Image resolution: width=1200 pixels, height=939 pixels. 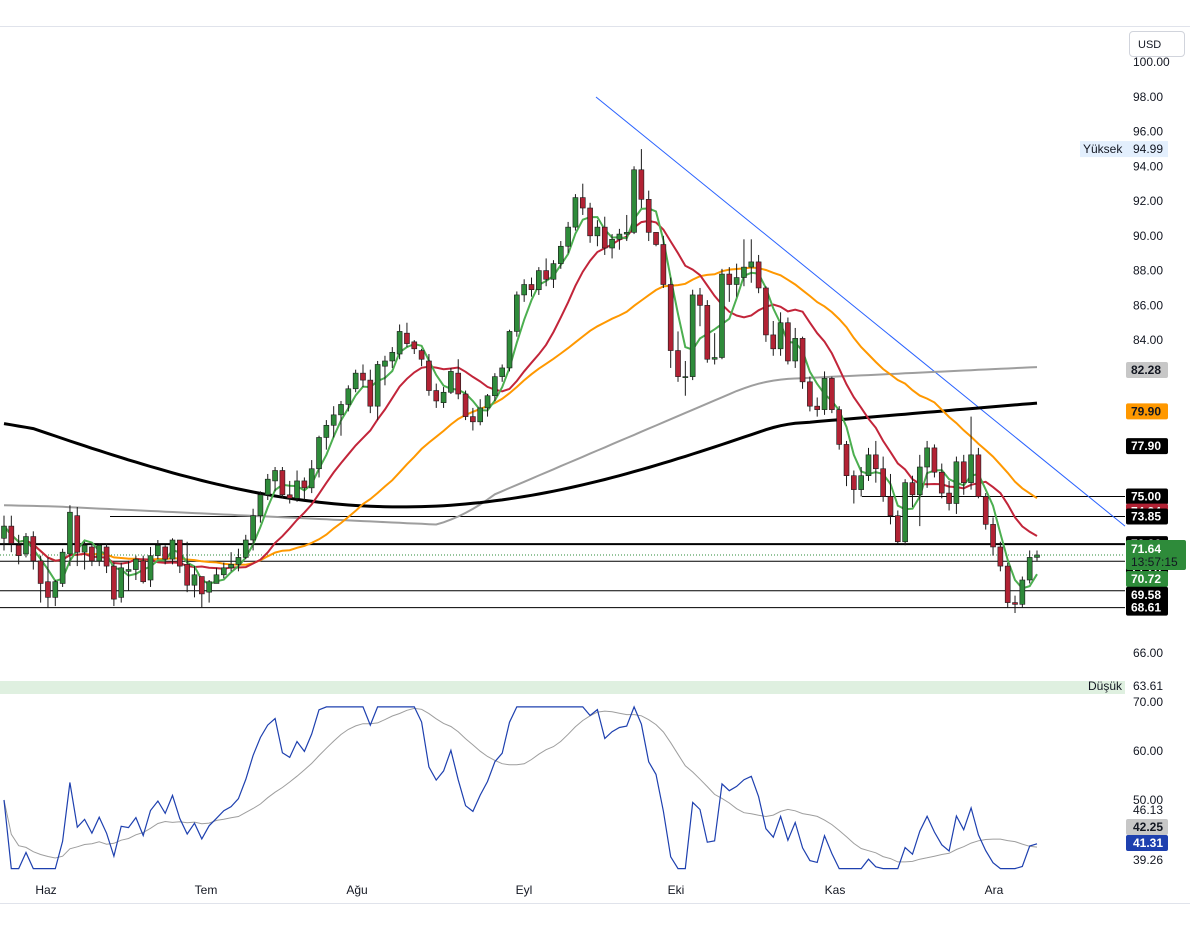 What do you see at coordinates (1148, 236) in the screenshot?
I see `price-tick-label: 90.00` at bounding box center [1148, 236].